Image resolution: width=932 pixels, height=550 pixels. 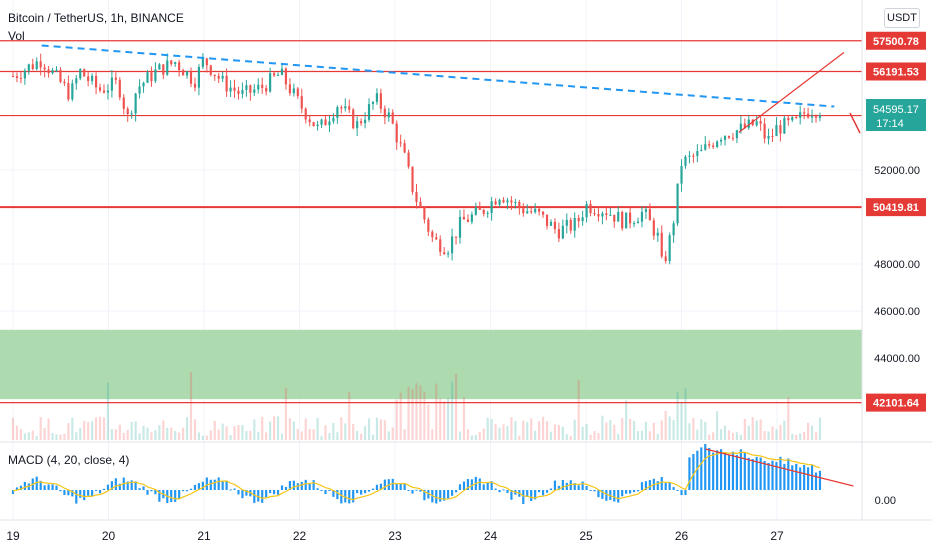 What do you see at coordinates (902, 18) in the screenshot?
I see `currency-badge: USDT` at bounding box center [902, 18].